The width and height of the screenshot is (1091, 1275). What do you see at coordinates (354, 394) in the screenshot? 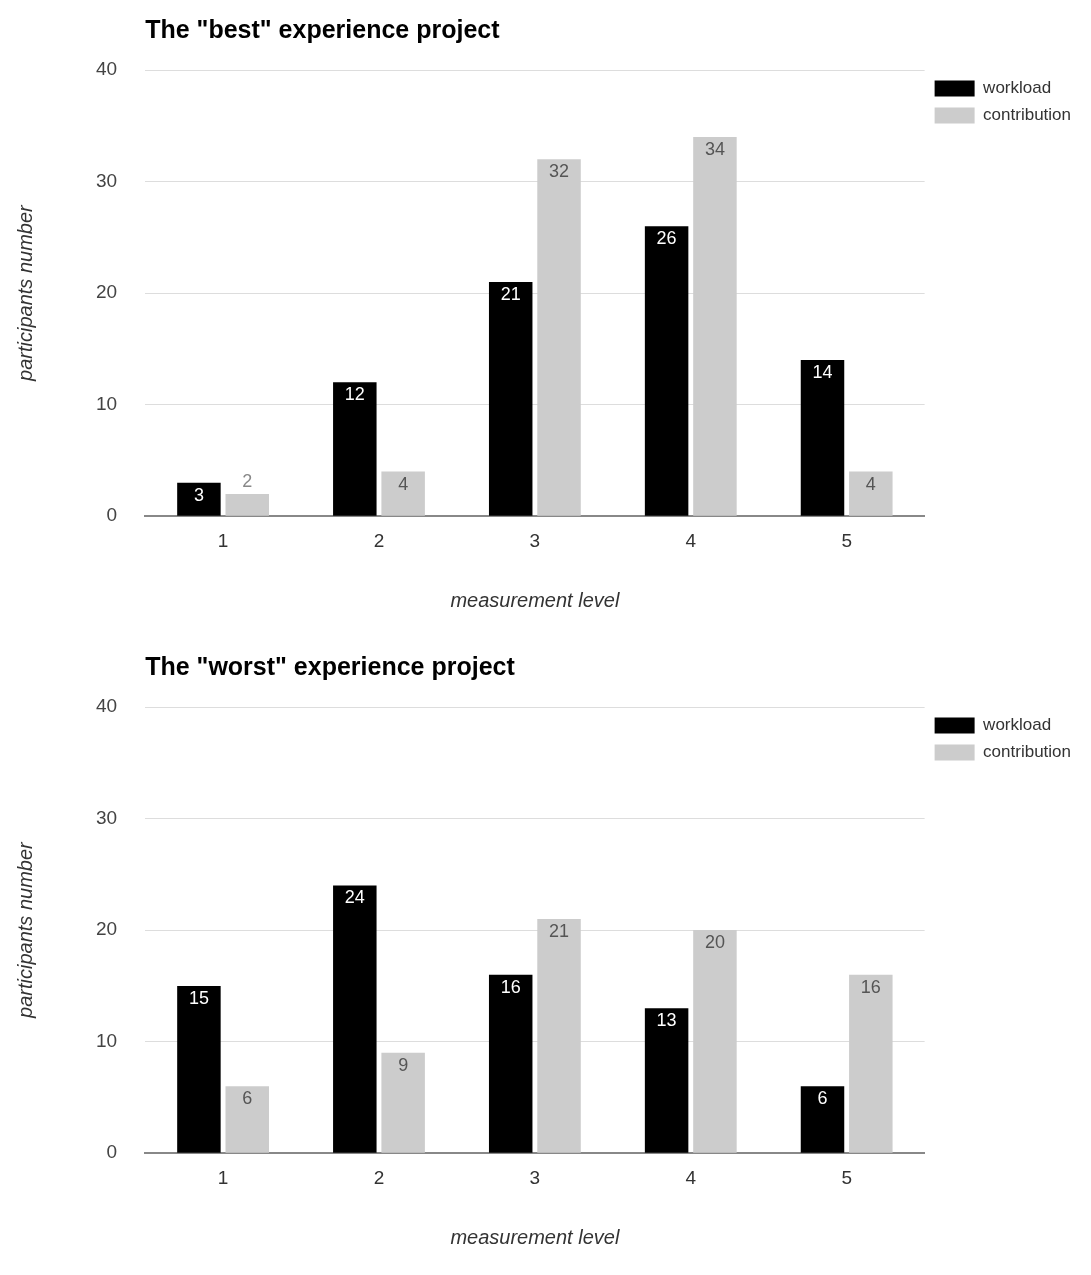
I see `data-label: 12` at bounding box center [354, 394].